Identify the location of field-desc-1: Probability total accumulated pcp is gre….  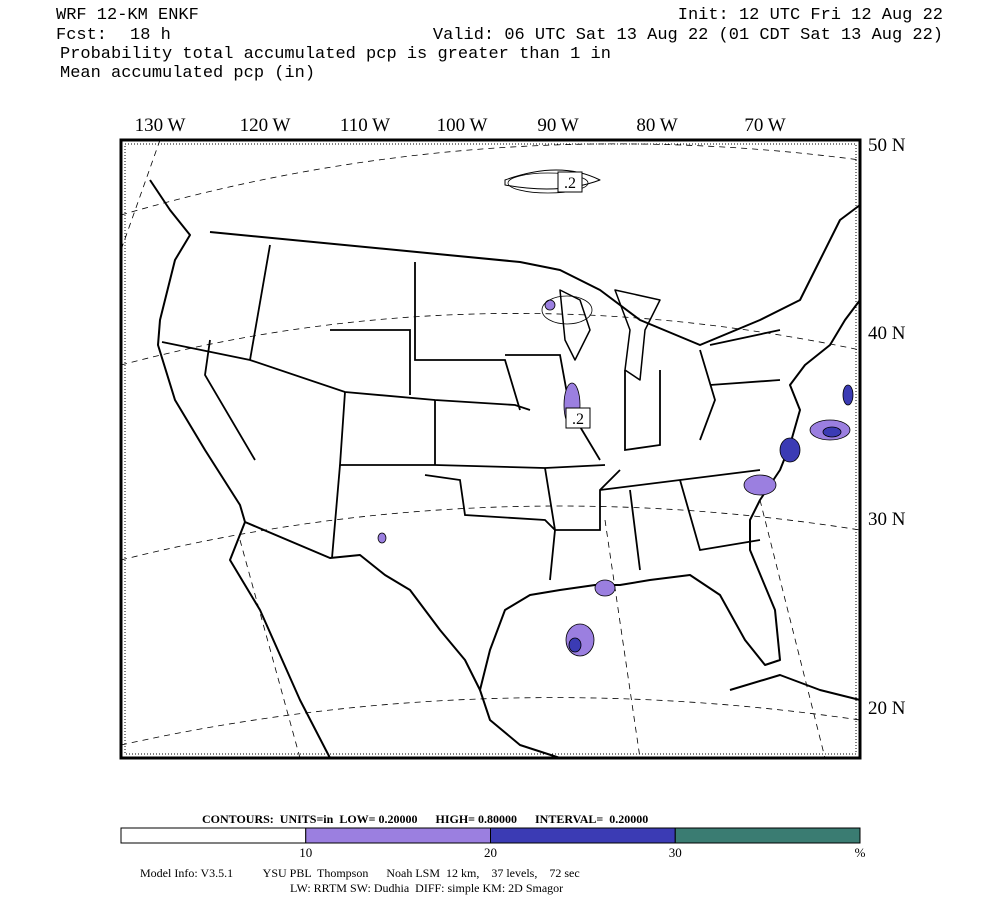
(335, 54).